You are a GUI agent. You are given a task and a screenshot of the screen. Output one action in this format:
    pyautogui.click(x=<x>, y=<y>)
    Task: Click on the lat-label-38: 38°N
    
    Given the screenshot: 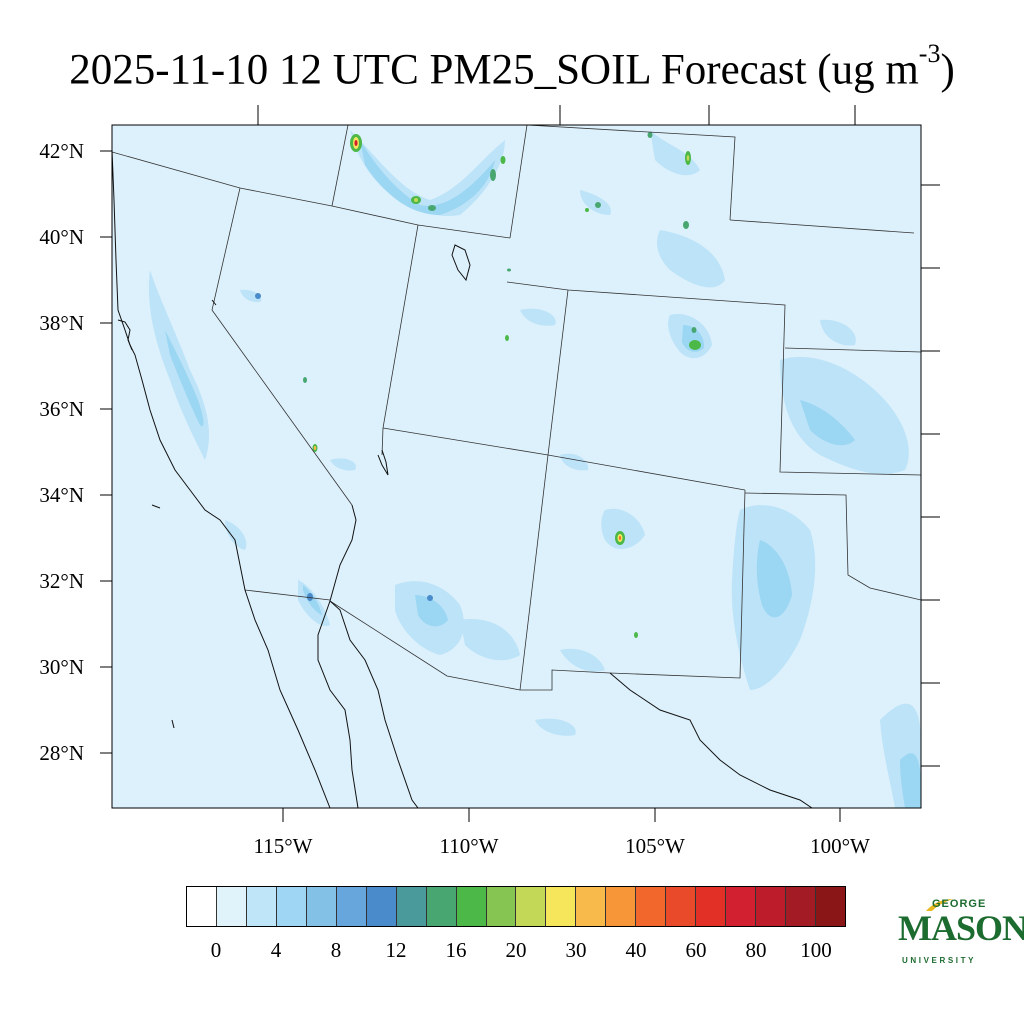 What is the action you would take?
    pyautogui.click(x=61, y=323)
    